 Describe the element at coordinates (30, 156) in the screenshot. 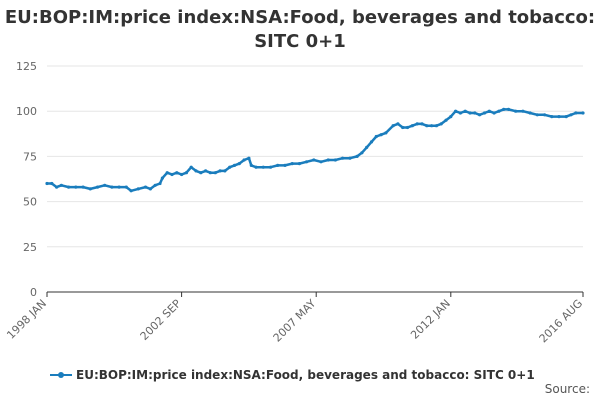

I see `y-tick-label: 75` at that location.